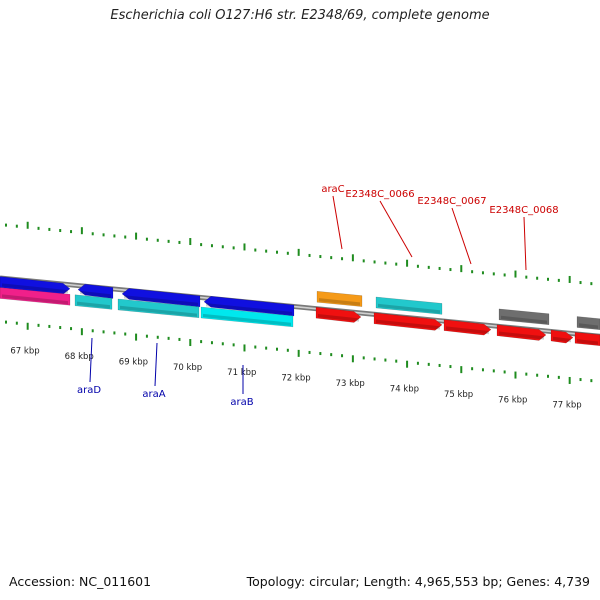  Describe the element at coordinates (241, 402) in the screenshot. I see `gene-label: araB` at that location.